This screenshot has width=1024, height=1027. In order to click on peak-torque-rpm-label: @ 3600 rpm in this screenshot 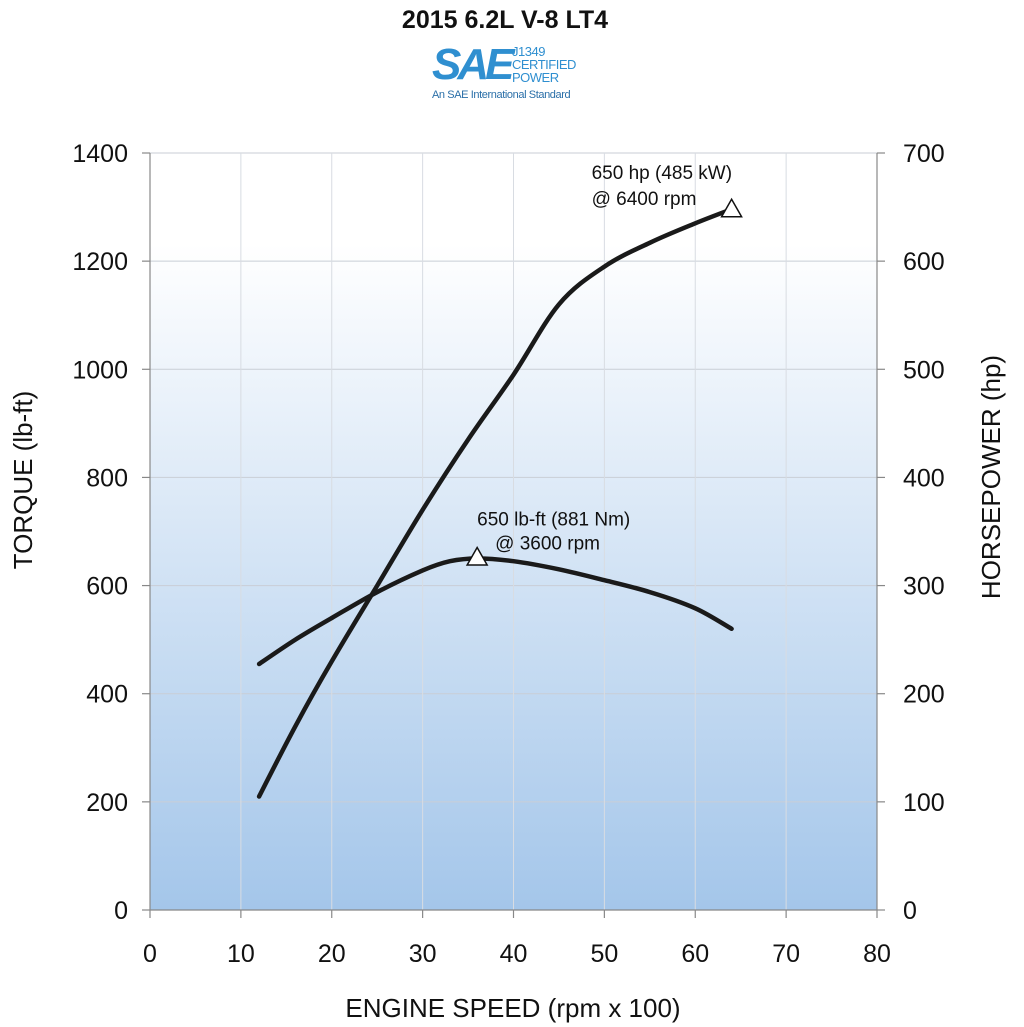, I will do `click(547, 543)`.